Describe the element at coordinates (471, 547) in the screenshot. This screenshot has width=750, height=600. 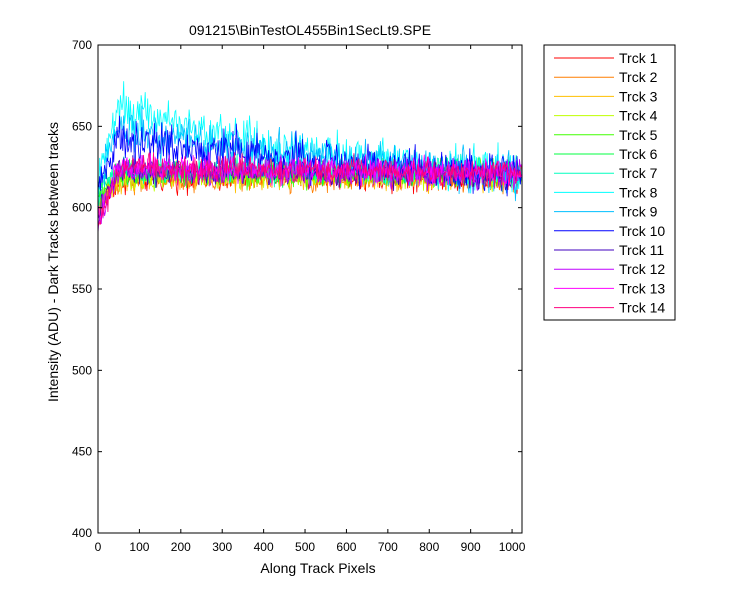
I see `x-tick-label: 900` at that location.